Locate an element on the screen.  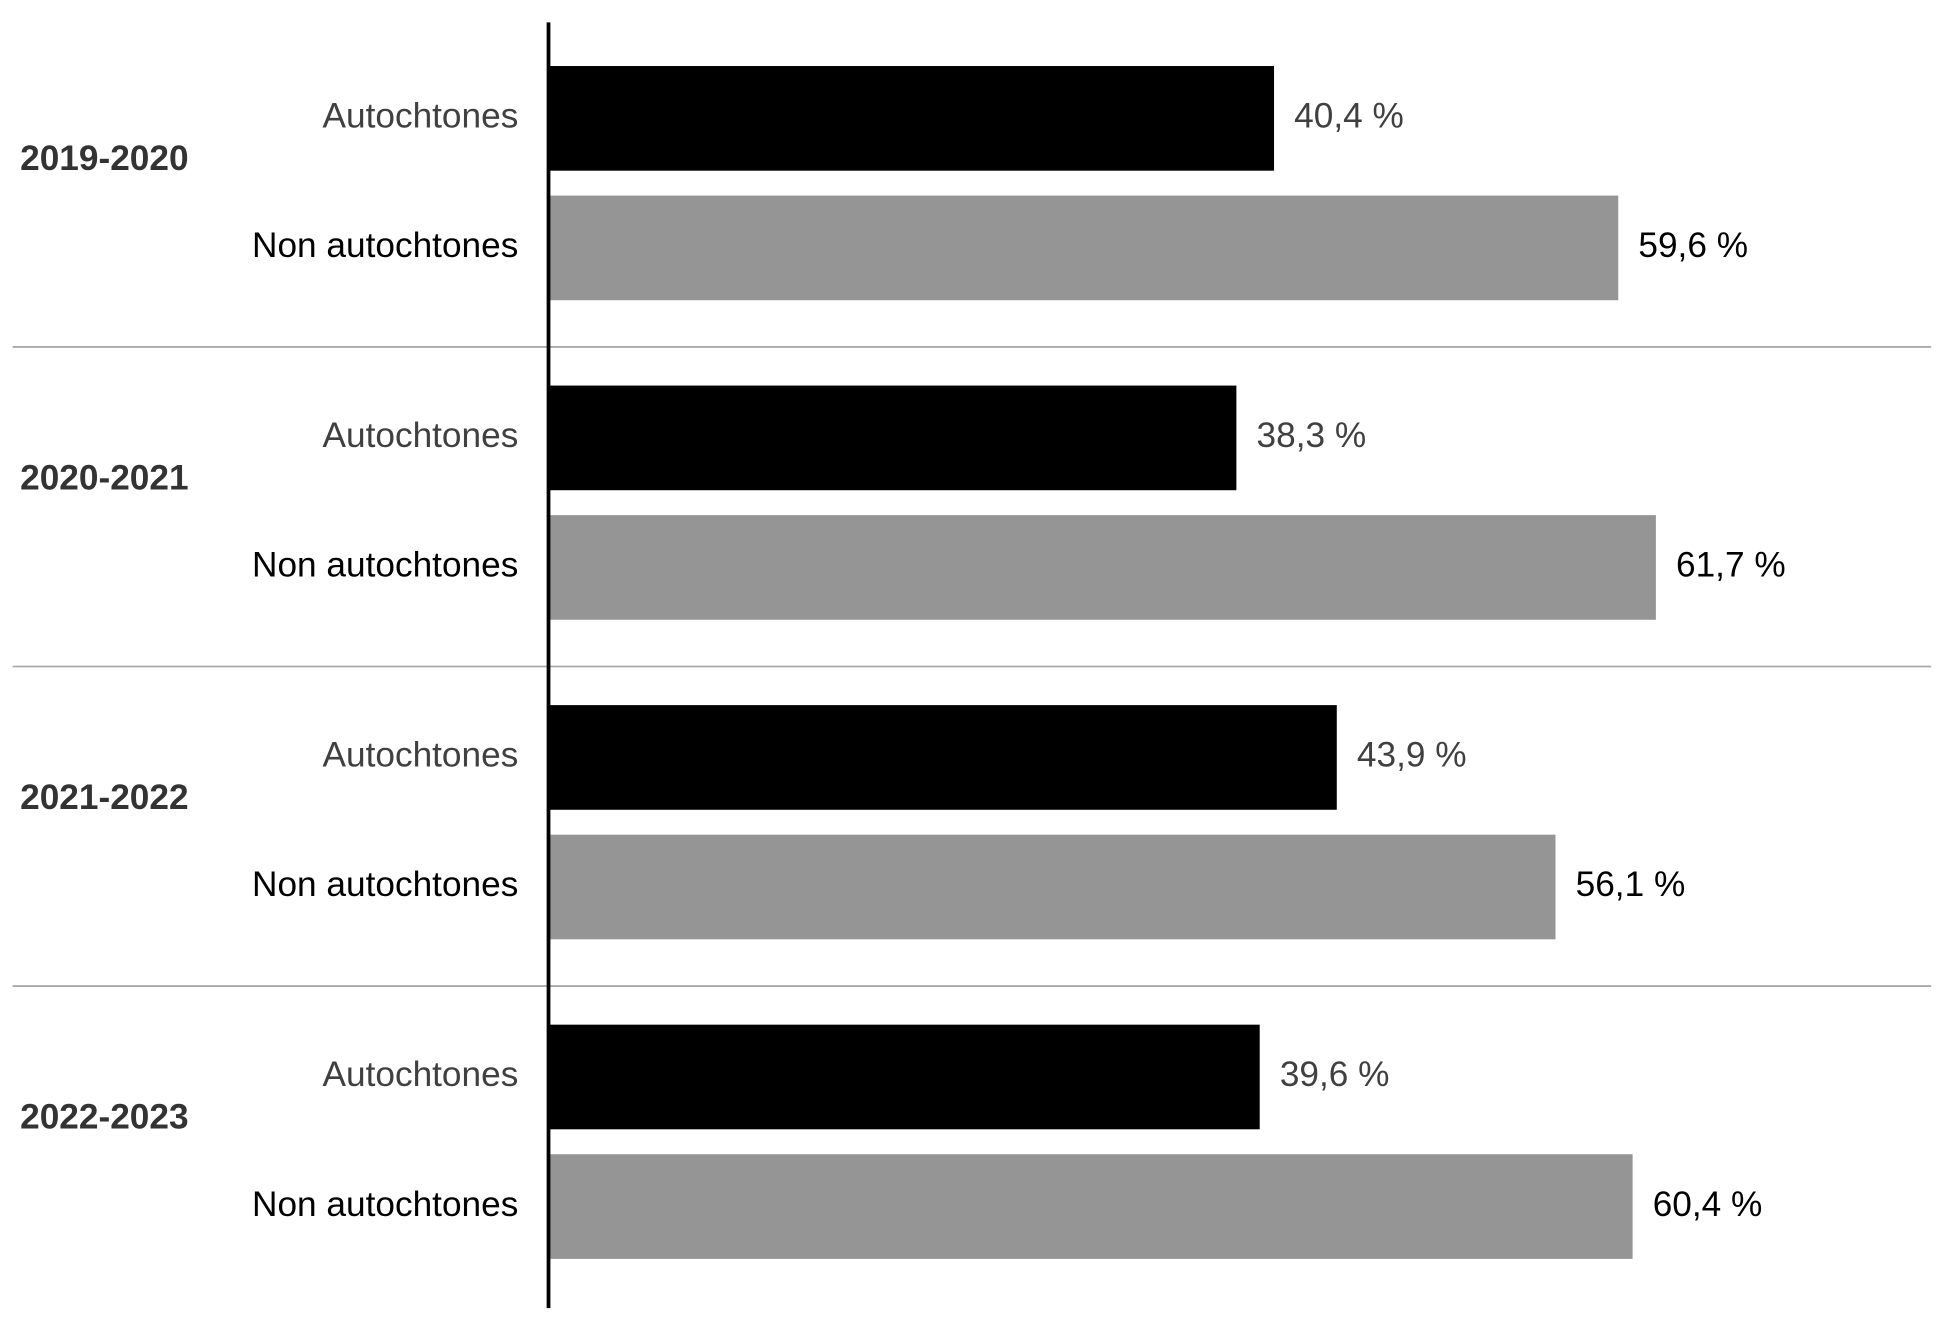
value-label: 38,3 % is located at coordinates (1312, 435).